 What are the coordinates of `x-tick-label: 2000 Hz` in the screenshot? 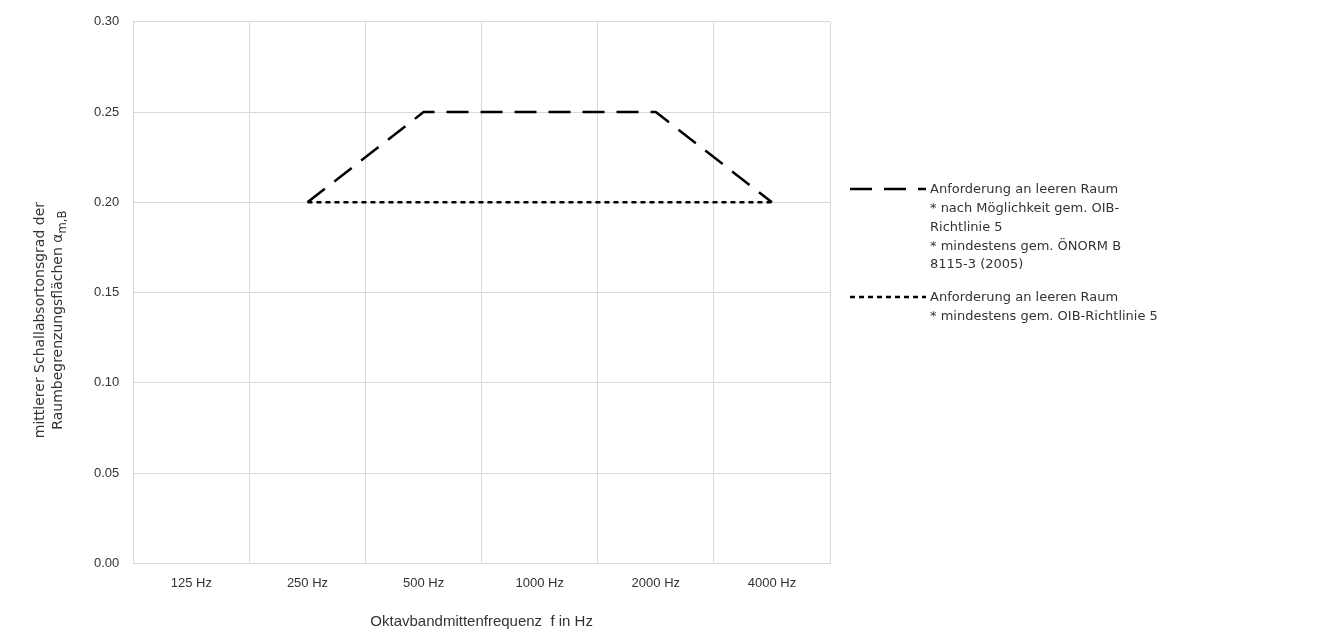 It's located at (656, 582).